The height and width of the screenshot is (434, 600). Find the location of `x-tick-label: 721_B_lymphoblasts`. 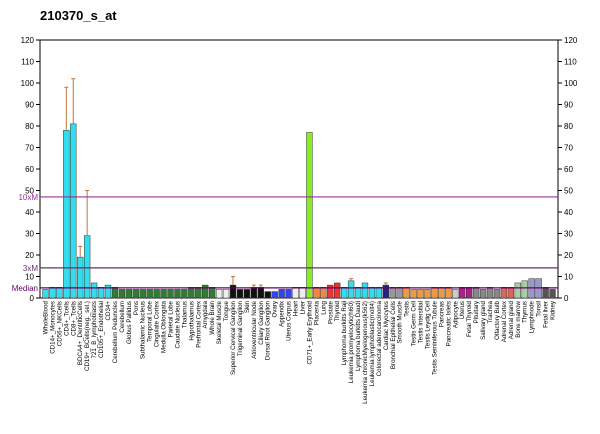

x-tick-label: 721_B_lymphoblasts is located at coordinates (94, 329).